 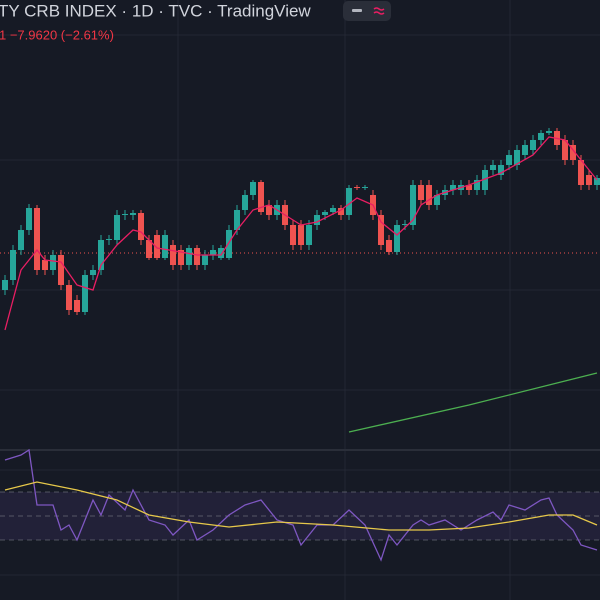 I want to click on toggle-button, so click(x=367, y=11).